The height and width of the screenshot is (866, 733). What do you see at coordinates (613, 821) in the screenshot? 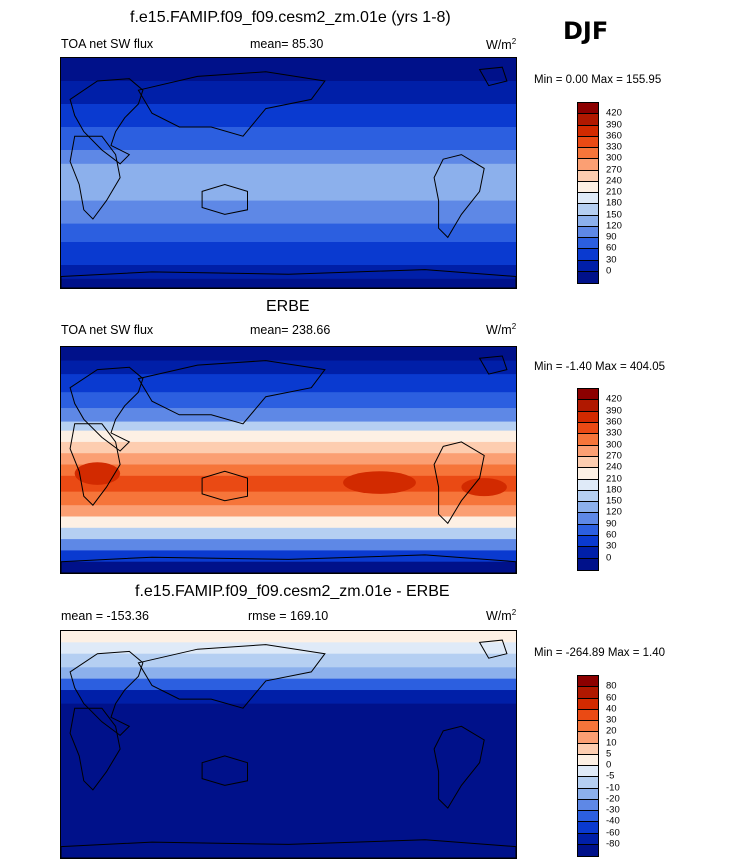
I see `colorbar-tick-label: -40` at bounding box center [613, 821].